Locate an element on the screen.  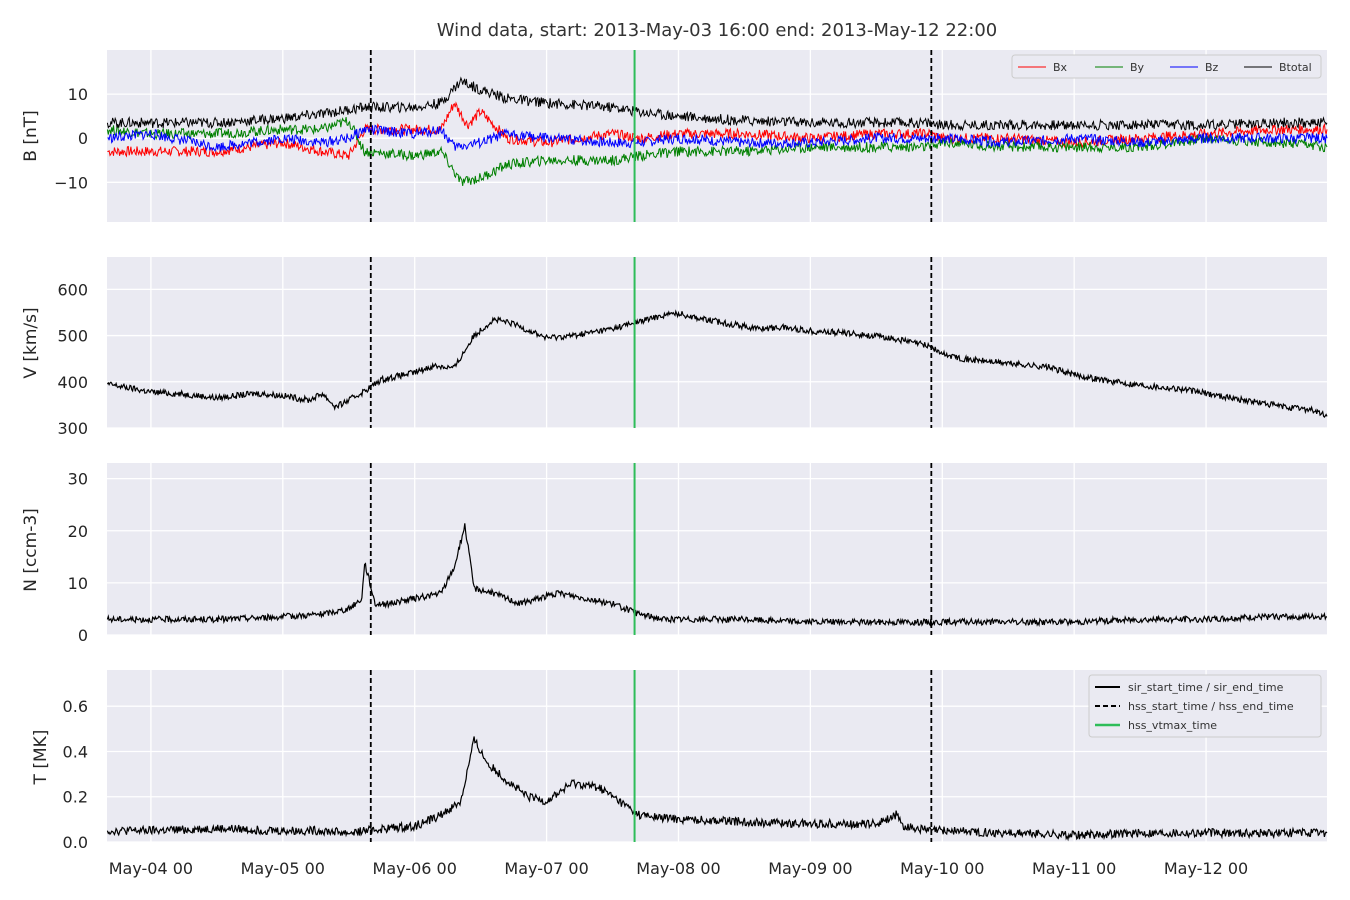
x-tick-label: May-10 00 is located at coordinates (942, 868).